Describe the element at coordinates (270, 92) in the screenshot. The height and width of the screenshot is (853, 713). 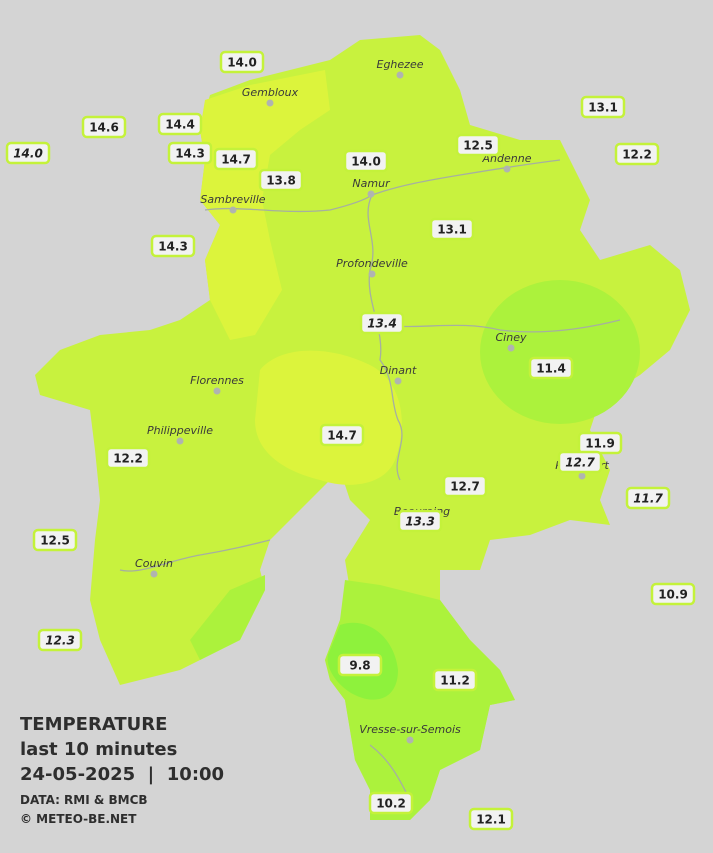
I see `city-name: Gembloux` at that location.